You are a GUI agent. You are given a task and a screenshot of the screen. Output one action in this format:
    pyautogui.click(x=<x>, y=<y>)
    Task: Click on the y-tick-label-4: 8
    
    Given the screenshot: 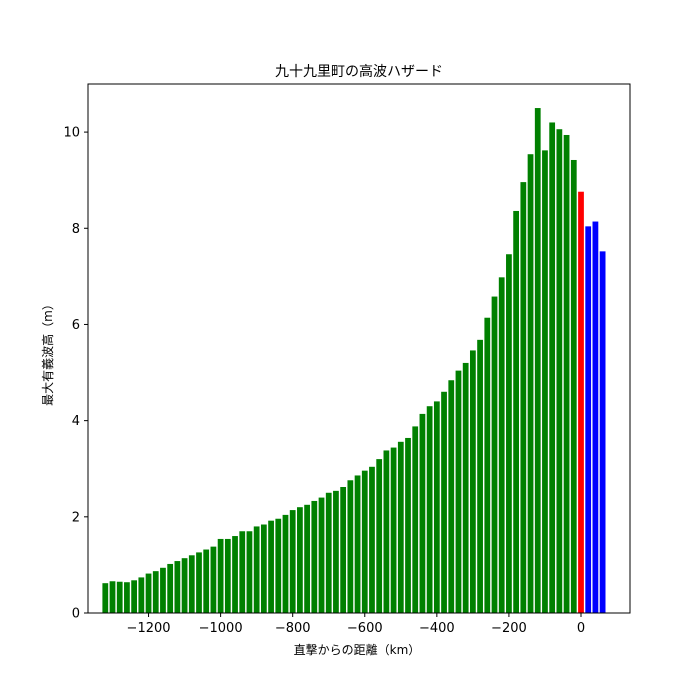 What is the action you would take?
    pyautogui.click(x=76, y=229)
    